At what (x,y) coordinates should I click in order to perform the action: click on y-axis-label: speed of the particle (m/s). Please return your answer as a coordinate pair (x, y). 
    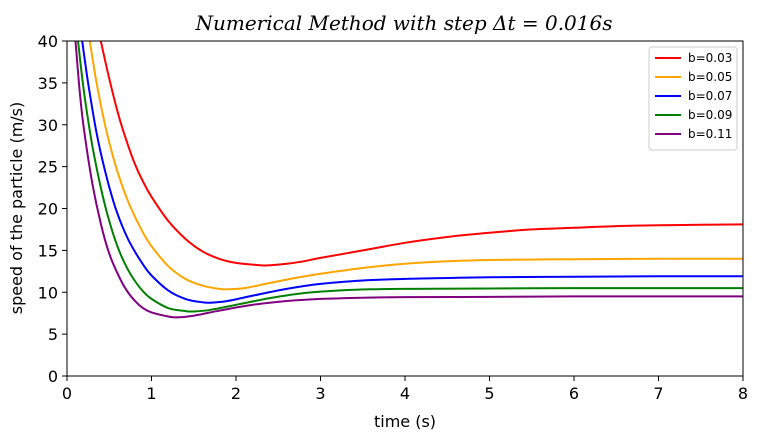
    Looking at the image, I should click on (16, 208).